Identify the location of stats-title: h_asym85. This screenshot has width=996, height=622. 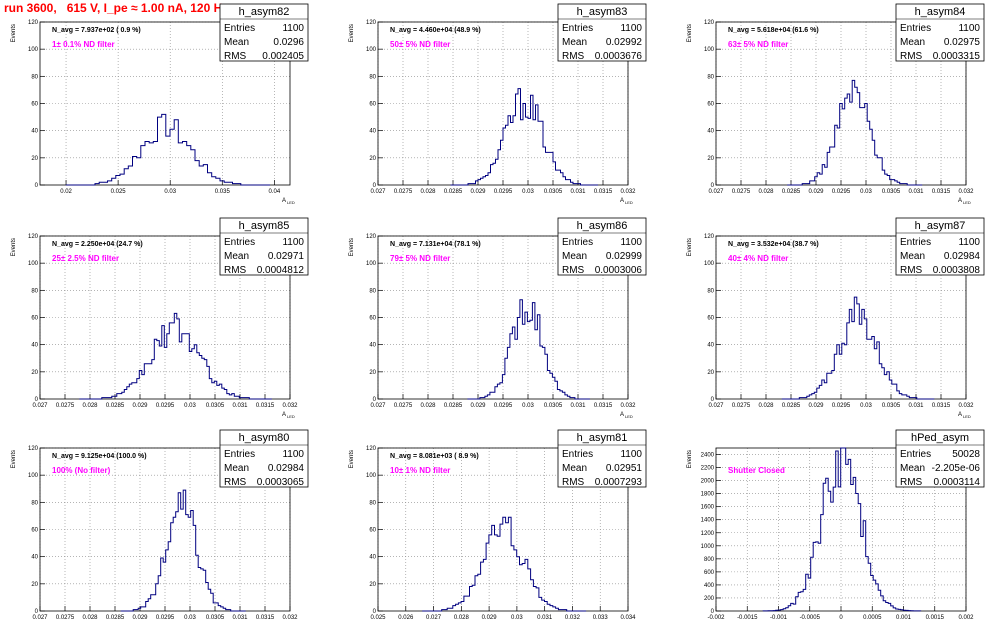
(264, 226).